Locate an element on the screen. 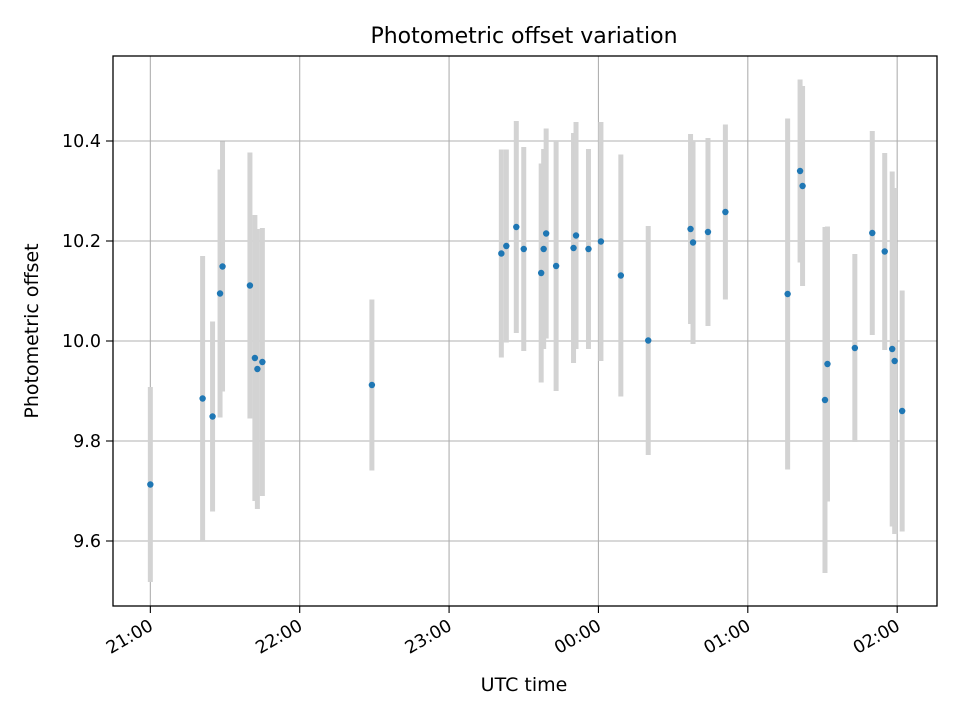  x-axis-label: UTC time is located at coordinates (524, 685).